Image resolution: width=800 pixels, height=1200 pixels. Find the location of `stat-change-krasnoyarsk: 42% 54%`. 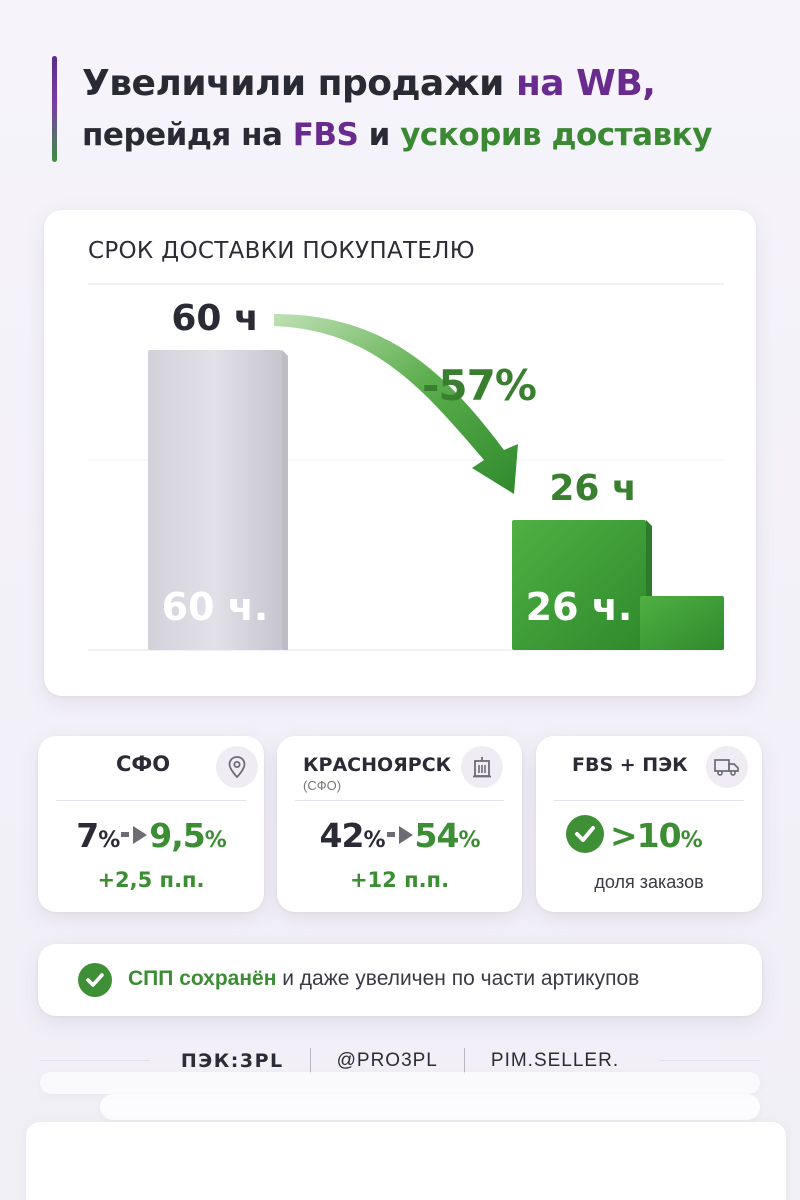

stat-change-krasnoyarsk: 42% 54% is located at coordinates (399, 835).